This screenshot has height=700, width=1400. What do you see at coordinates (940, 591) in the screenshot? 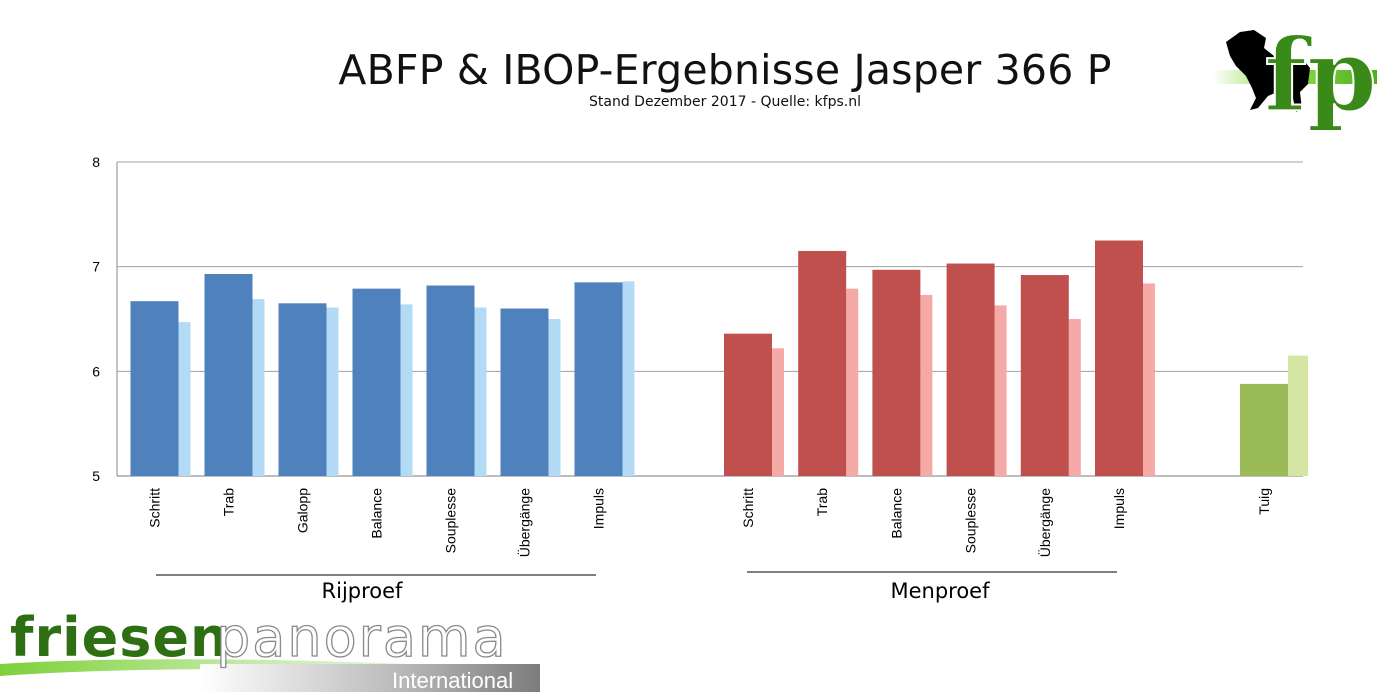
I see `group-label: Menproef` at bounding box center [940, 591].